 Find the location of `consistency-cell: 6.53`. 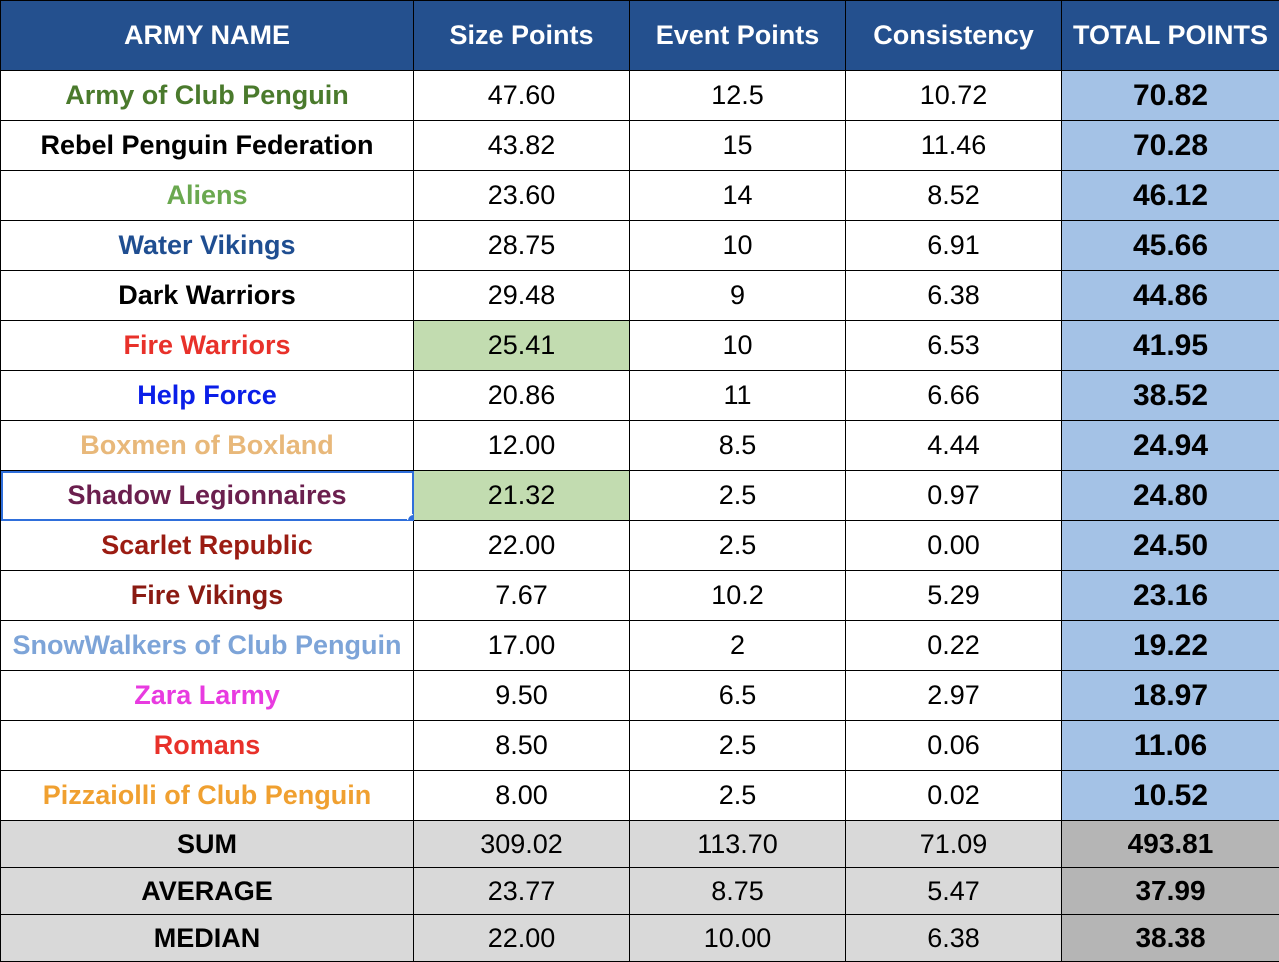

consistency-cell: 6.53 is located at coordinates (954, 346).